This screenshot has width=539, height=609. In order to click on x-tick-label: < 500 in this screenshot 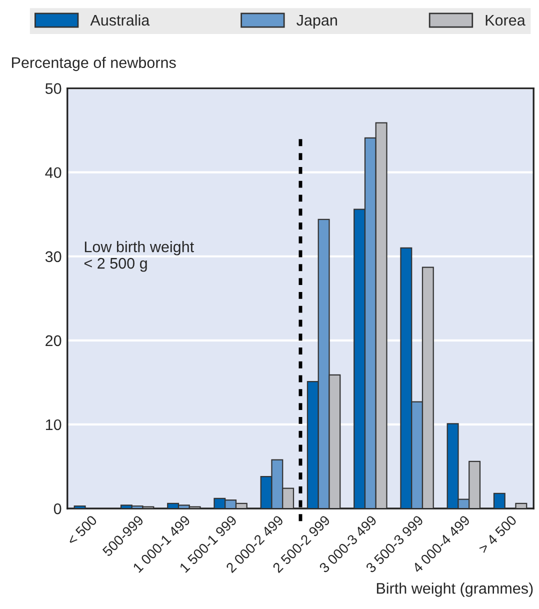, I will do `click(82, 530)`.